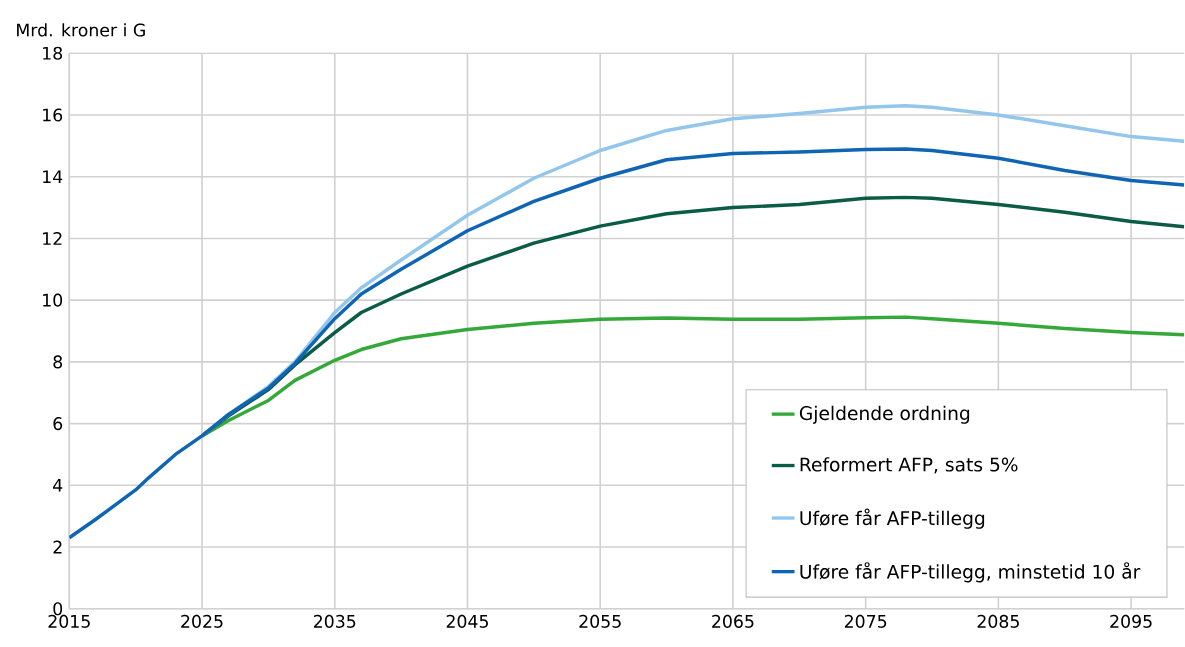 The image size is (1185, 647). Describe the element at coordinates (57, 547) in the screenshot. I see `y-tick-label: 2` at that location.